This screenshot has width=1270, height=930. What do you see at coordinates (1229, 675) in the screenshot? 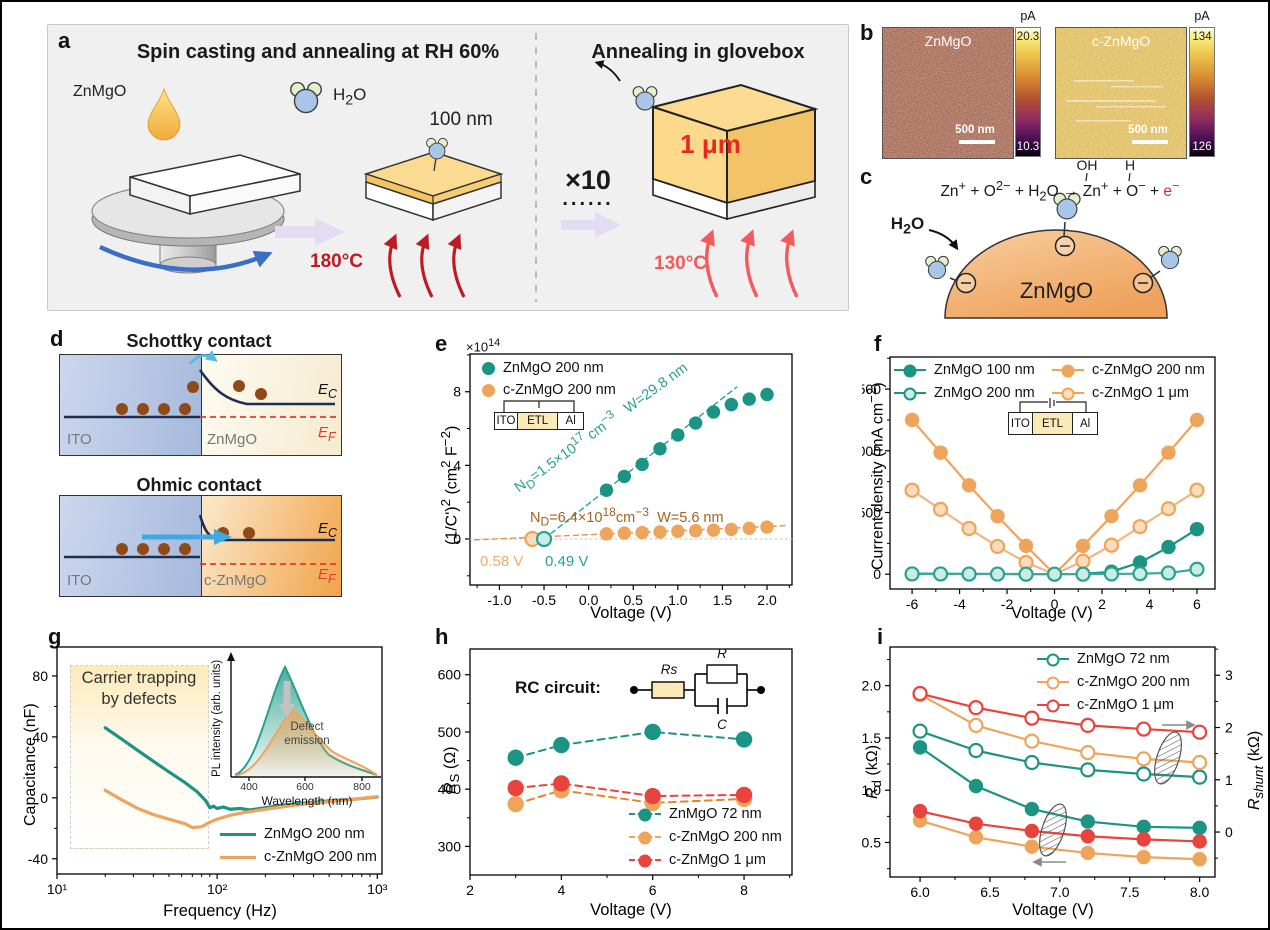
I see `svg-text: 3` at bounding box center [1229, 675].